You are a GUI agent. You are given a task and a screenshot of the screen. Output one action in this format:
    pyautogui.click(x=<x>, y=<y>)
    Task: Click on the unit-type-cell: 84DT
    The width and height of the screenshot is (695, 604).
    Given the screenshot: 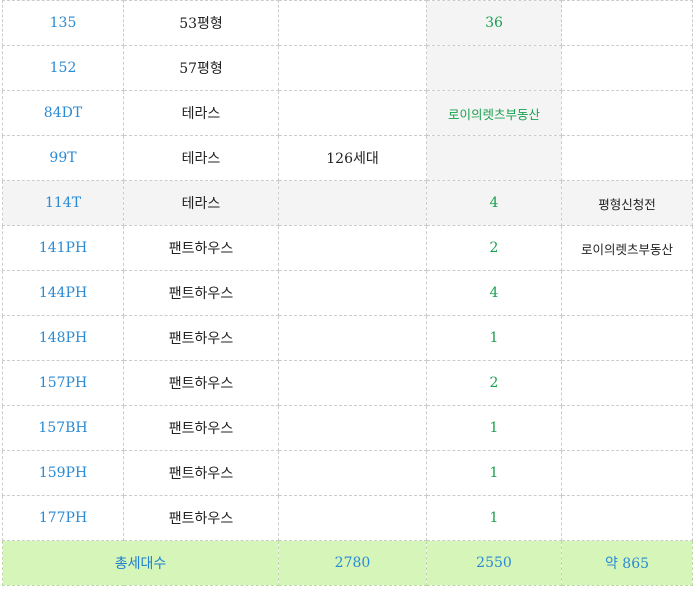 What is the action you would take?
    pyautogui.click(x=63, y=113)
    